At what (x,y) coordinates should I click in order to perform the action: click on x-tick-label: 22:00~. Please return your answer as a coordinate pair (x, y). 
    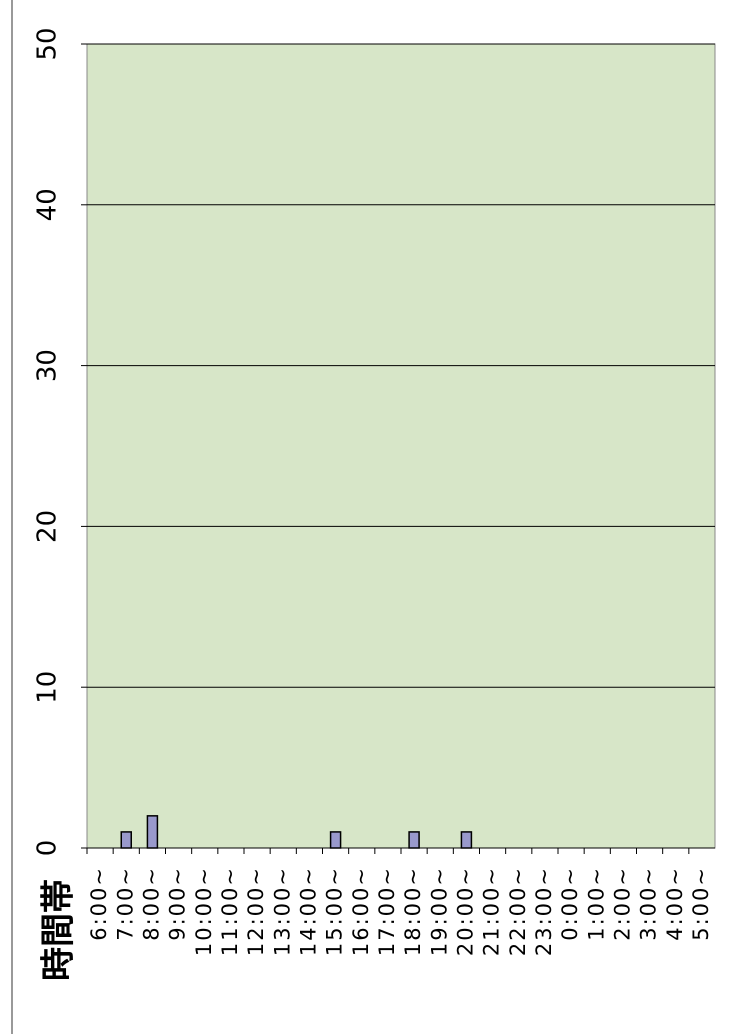
    Looking at the image, I should click on (518, 911).